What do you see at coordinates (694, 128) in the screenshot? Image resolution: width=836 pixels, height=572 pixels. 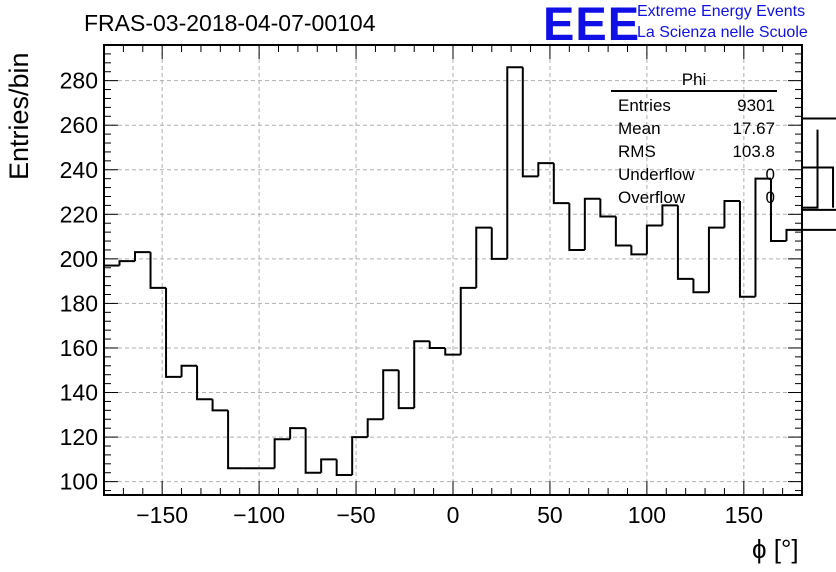 I see `stats-row-mean: Mean 17.67` at bounding box center [694, 128].